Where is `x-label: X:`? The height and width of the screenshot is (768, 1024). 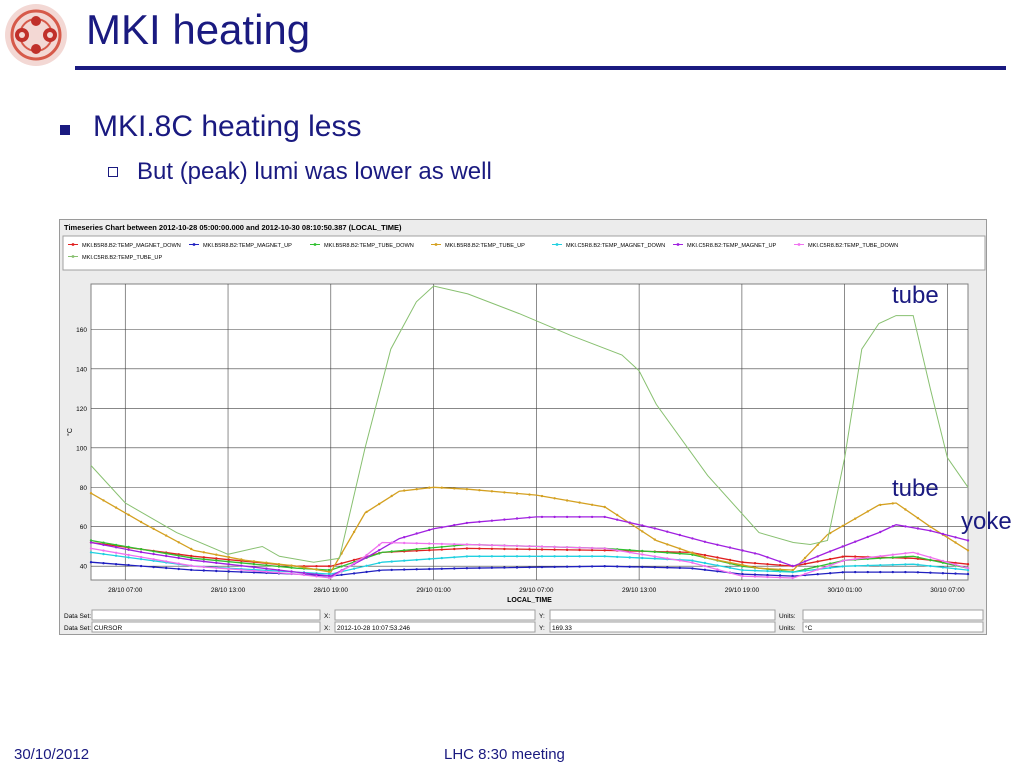 x-label: X: is located at coordinates (327, 628).